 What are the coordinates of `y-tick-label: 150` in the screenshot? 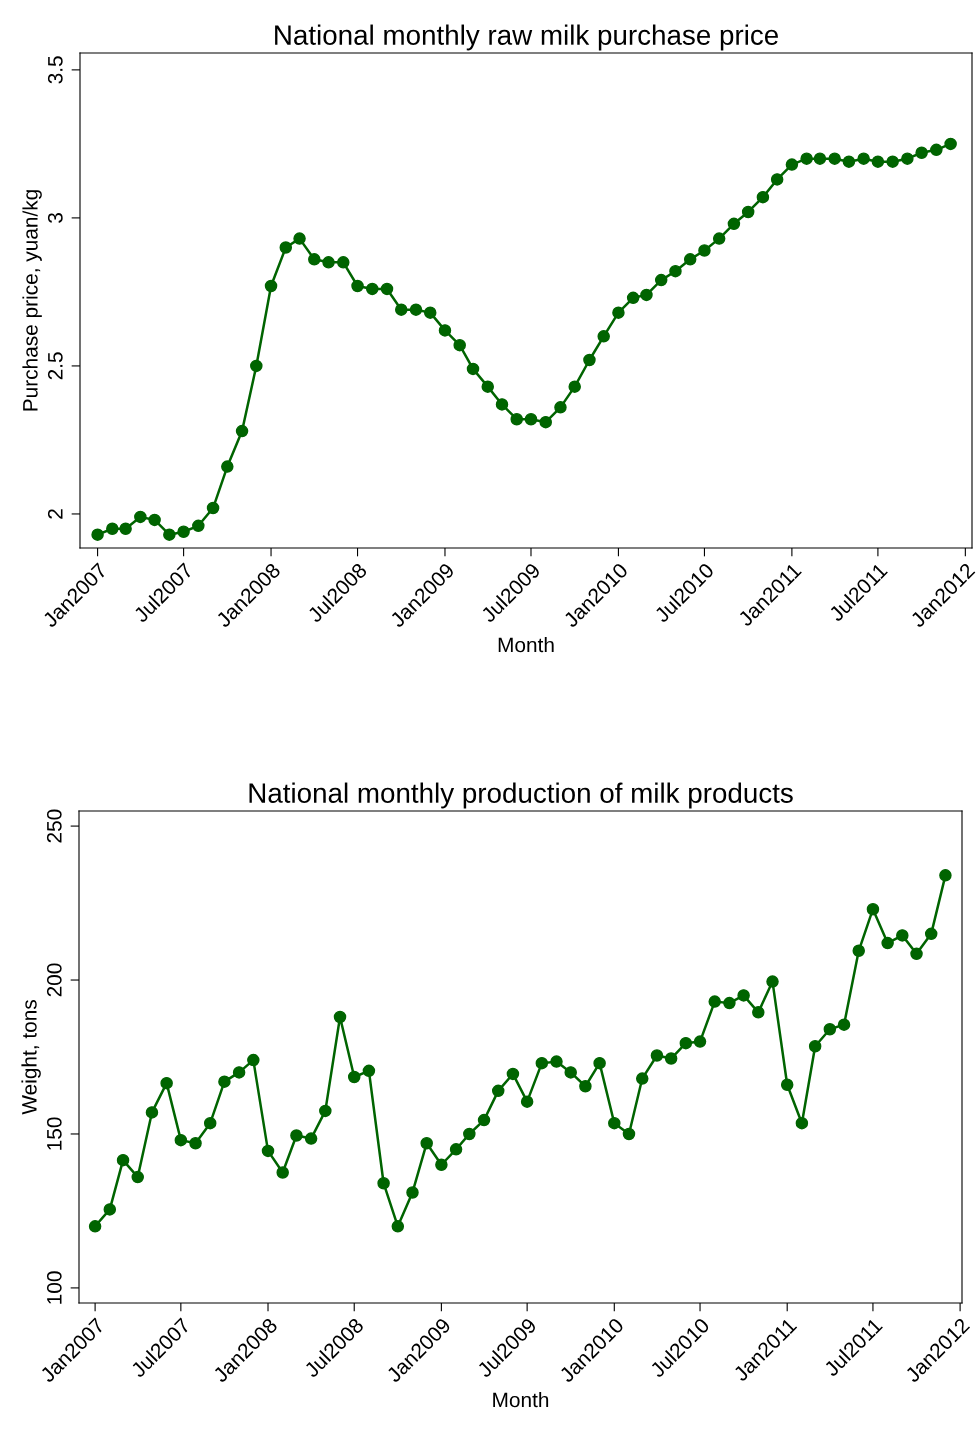 It's located at (54, 1133).